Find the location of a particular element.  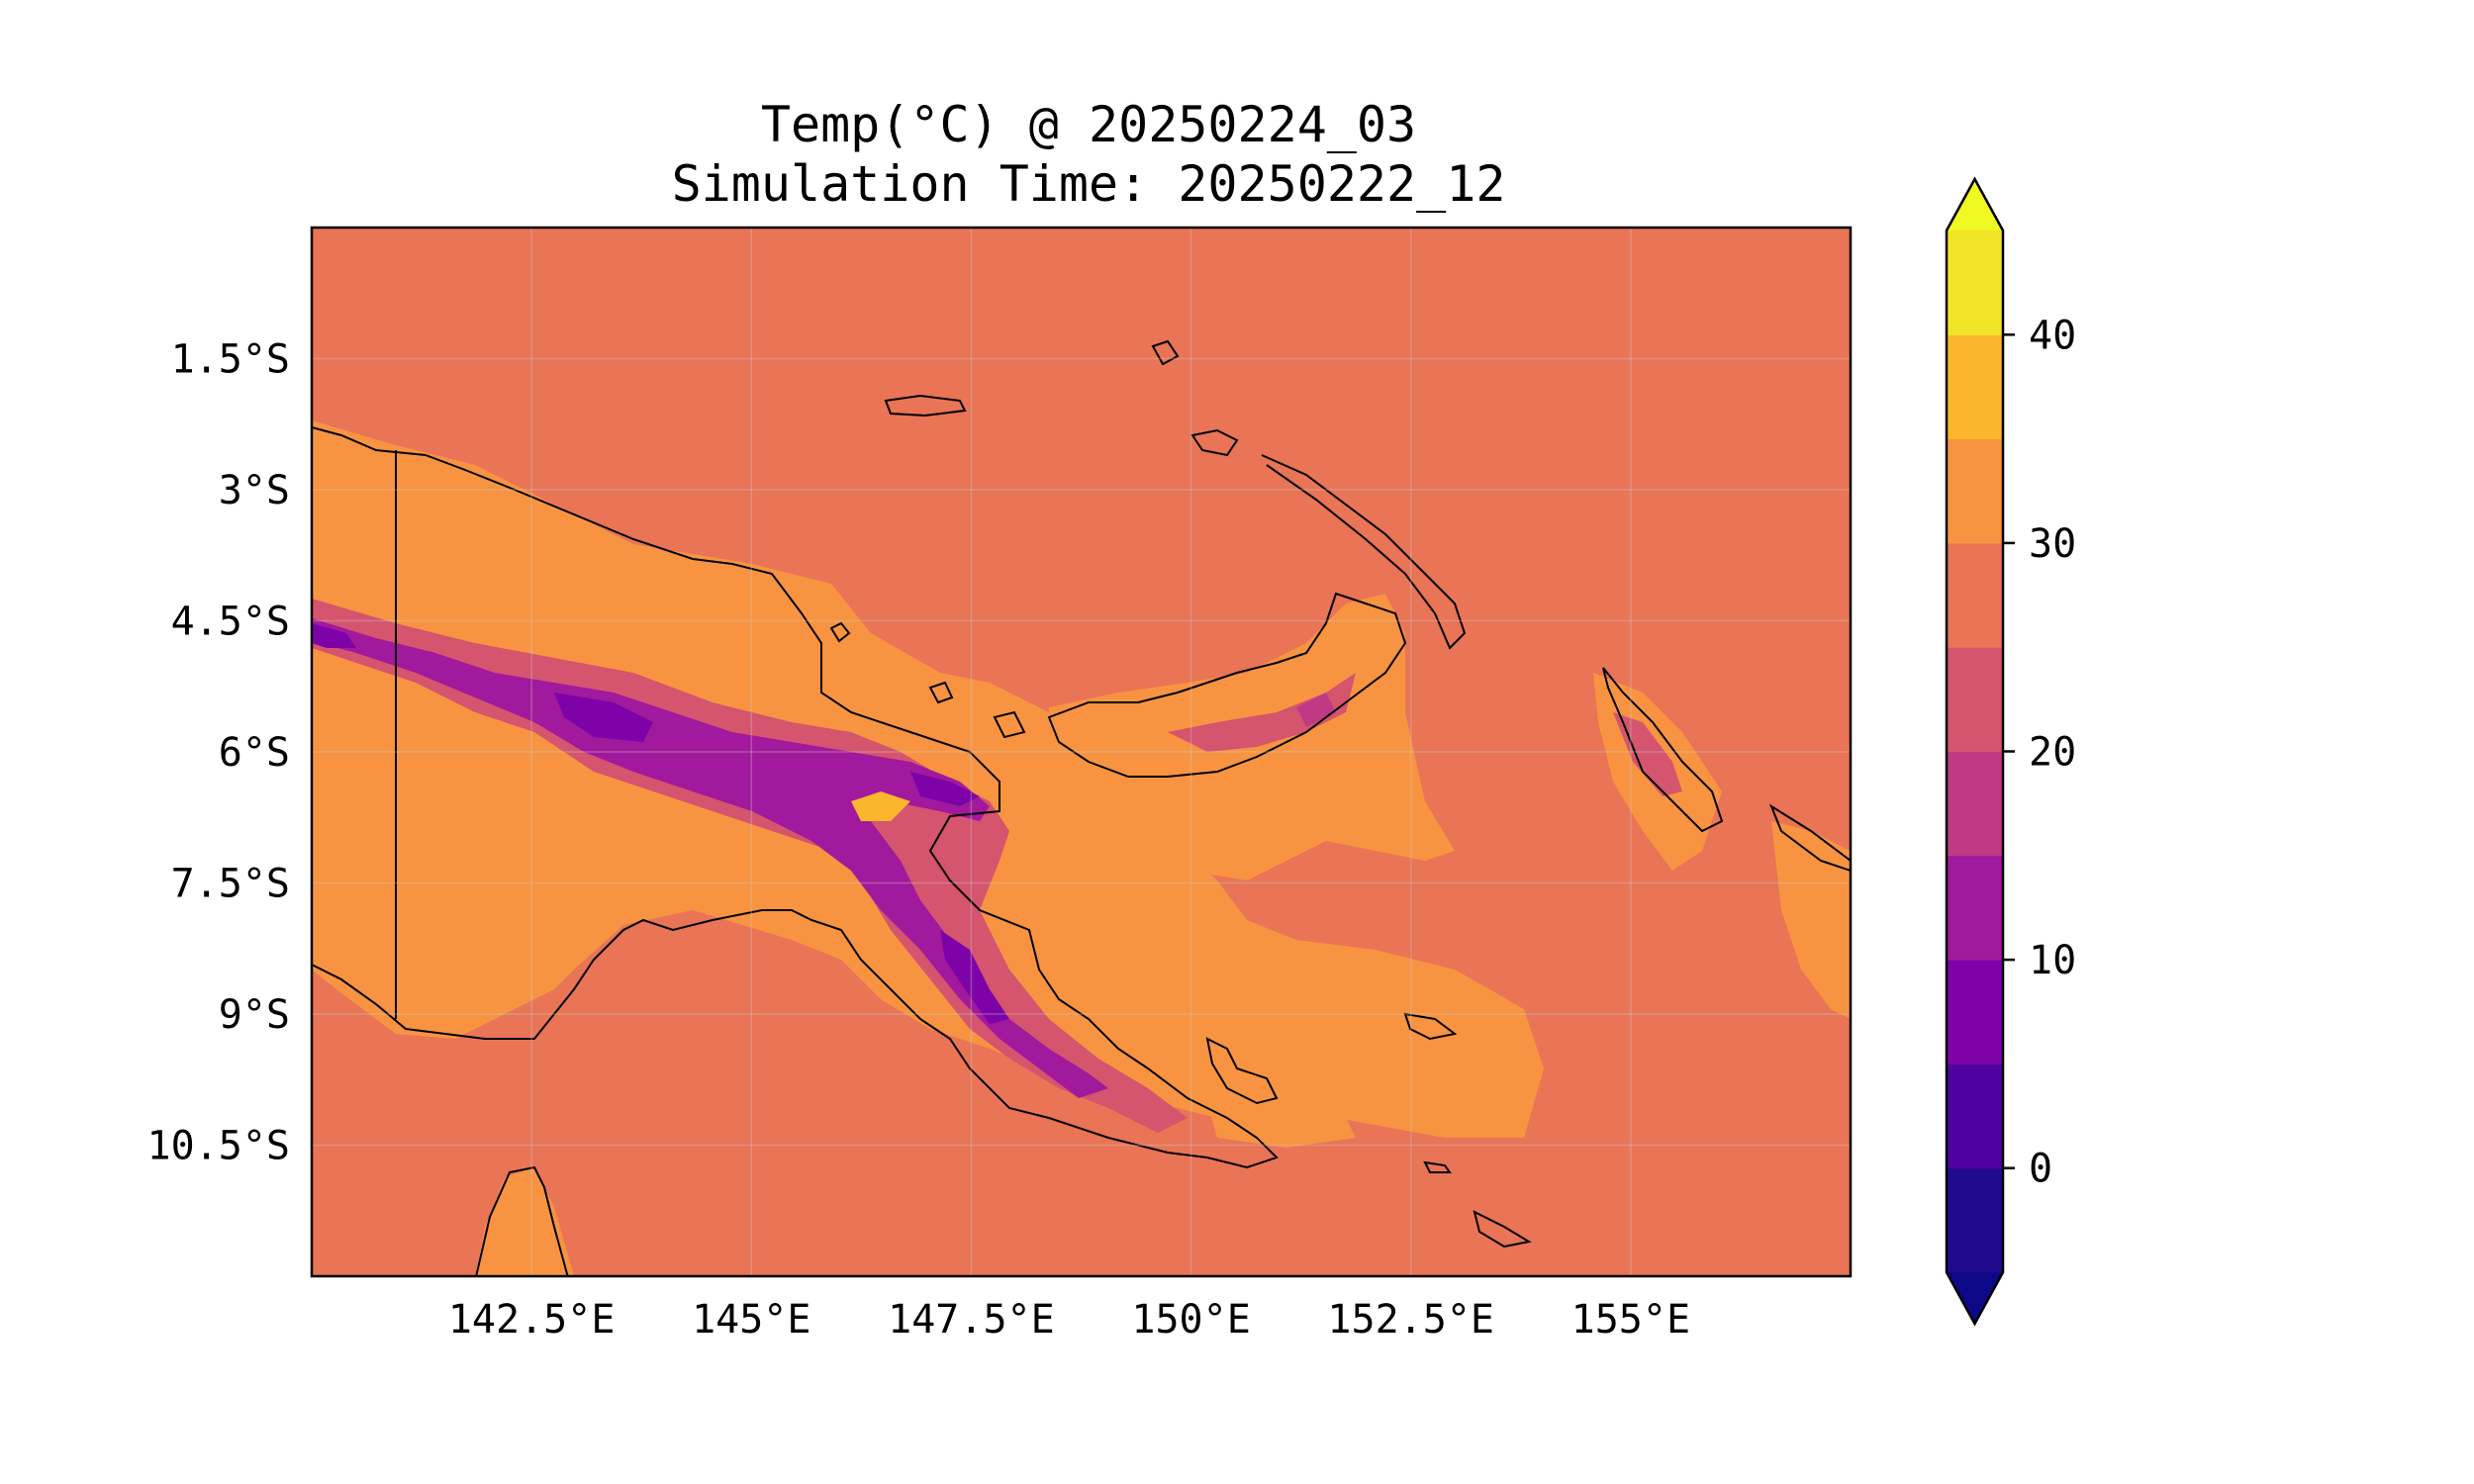

x-tick-label: 147.5°E is located at coordinates (972, 1320).